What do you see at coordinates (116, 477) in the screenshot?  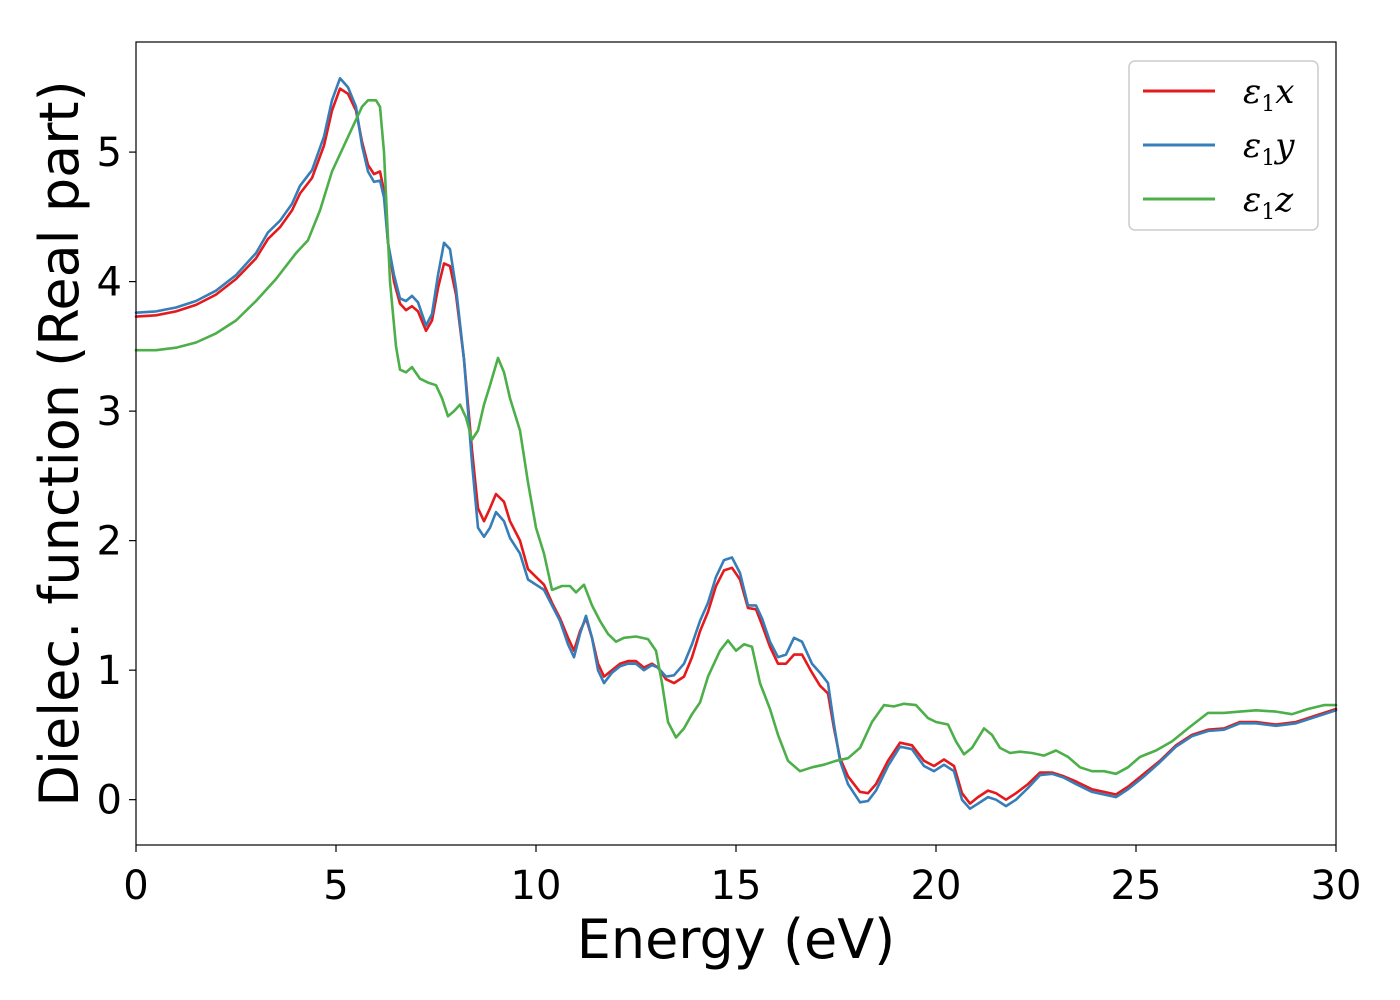 I see `y-axis-ticks: 0 1 2 3 4 5` at bounding box center [116, 477].